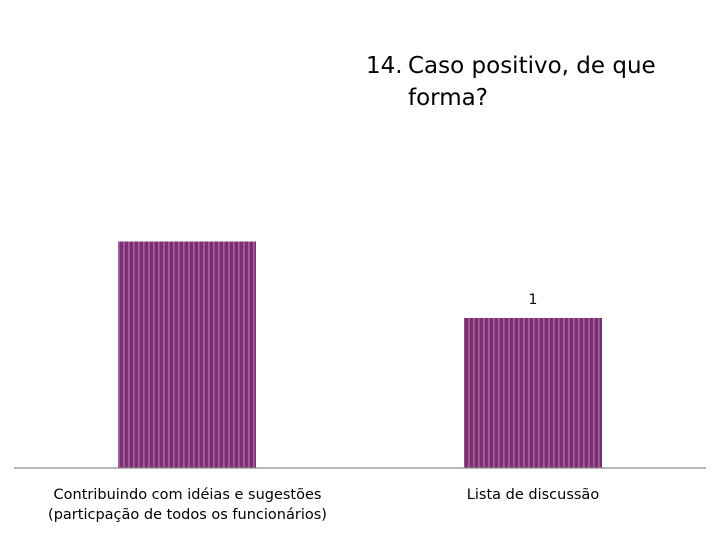  Describe the element at coordinates (533, 495) in the screenshot. I see `x-tick-label-2: Lista de discussão` at that location.